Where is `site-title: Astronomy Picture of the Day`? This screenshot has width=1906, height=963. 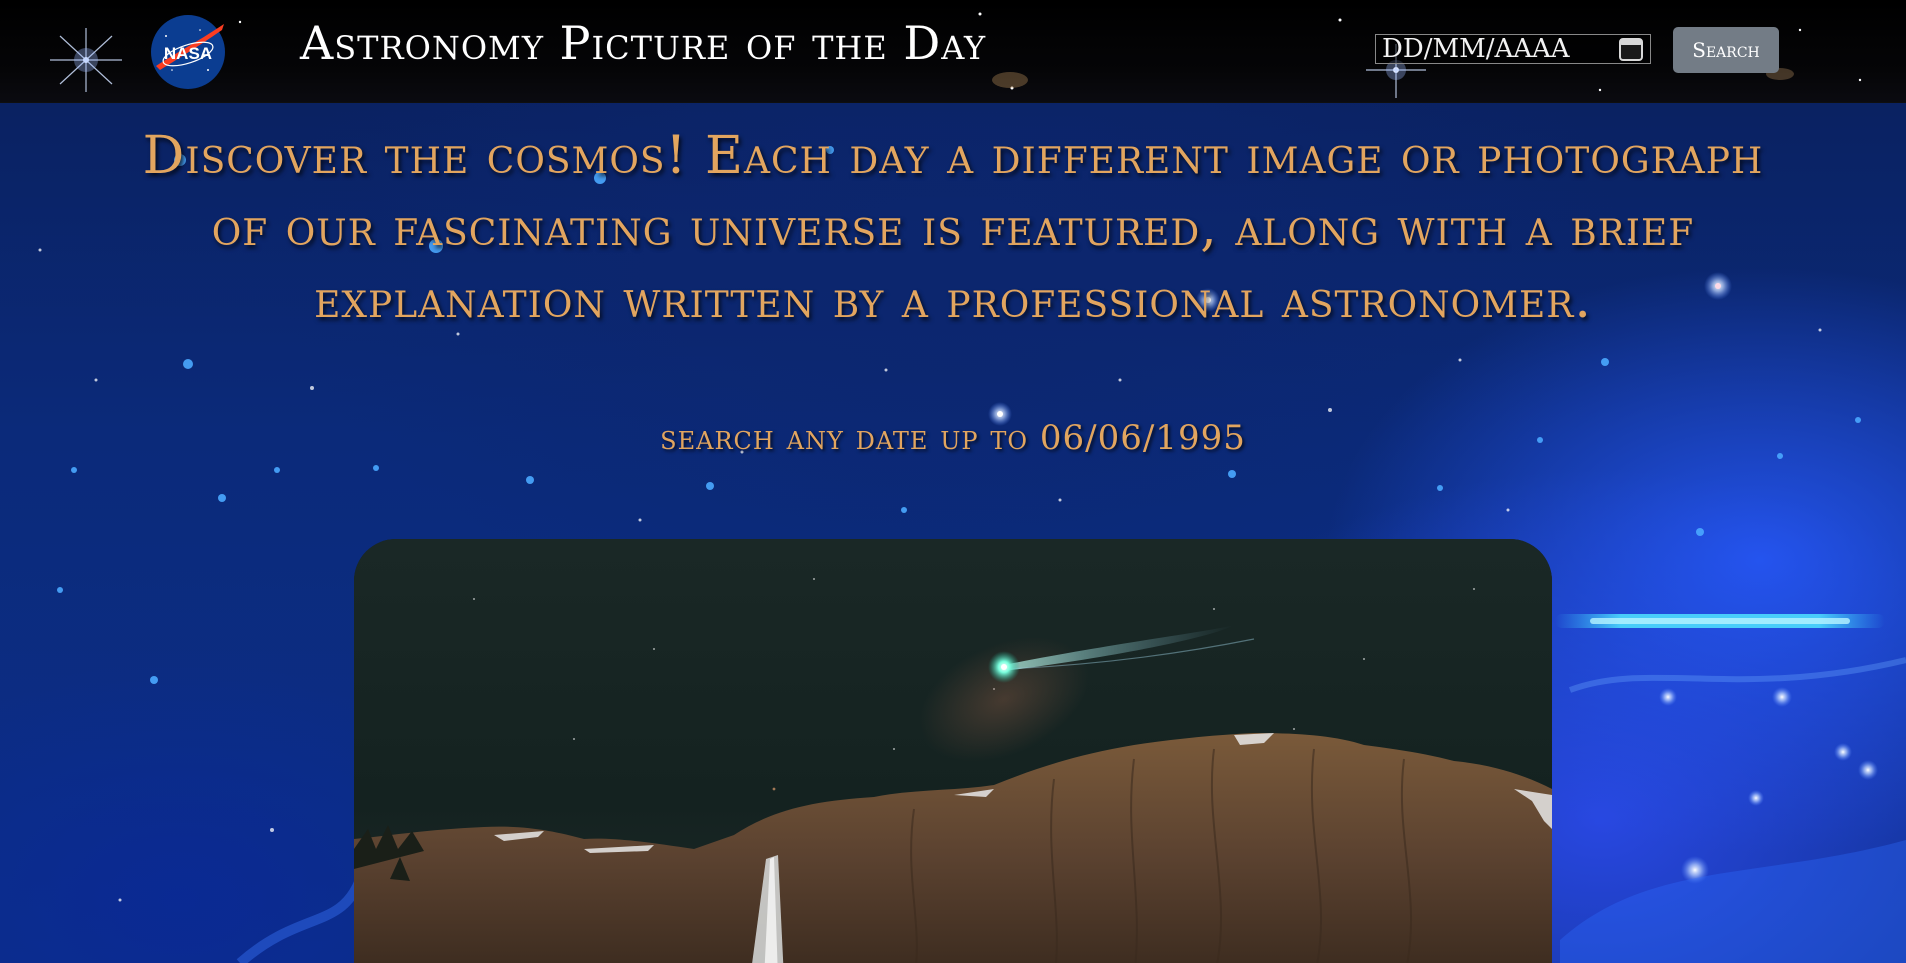 site-title: Astronomy Picture of the Day is located at coordinates (643, 43).